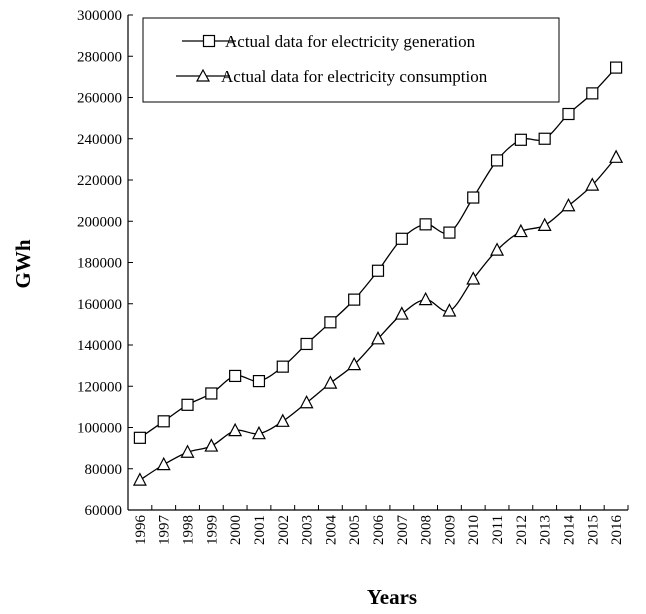 The image size is (646, 614). What do you see at coordinates (189, 530) in the screenshot?
I see `x-tick-label: 1998` at bounding box center [189, 530].